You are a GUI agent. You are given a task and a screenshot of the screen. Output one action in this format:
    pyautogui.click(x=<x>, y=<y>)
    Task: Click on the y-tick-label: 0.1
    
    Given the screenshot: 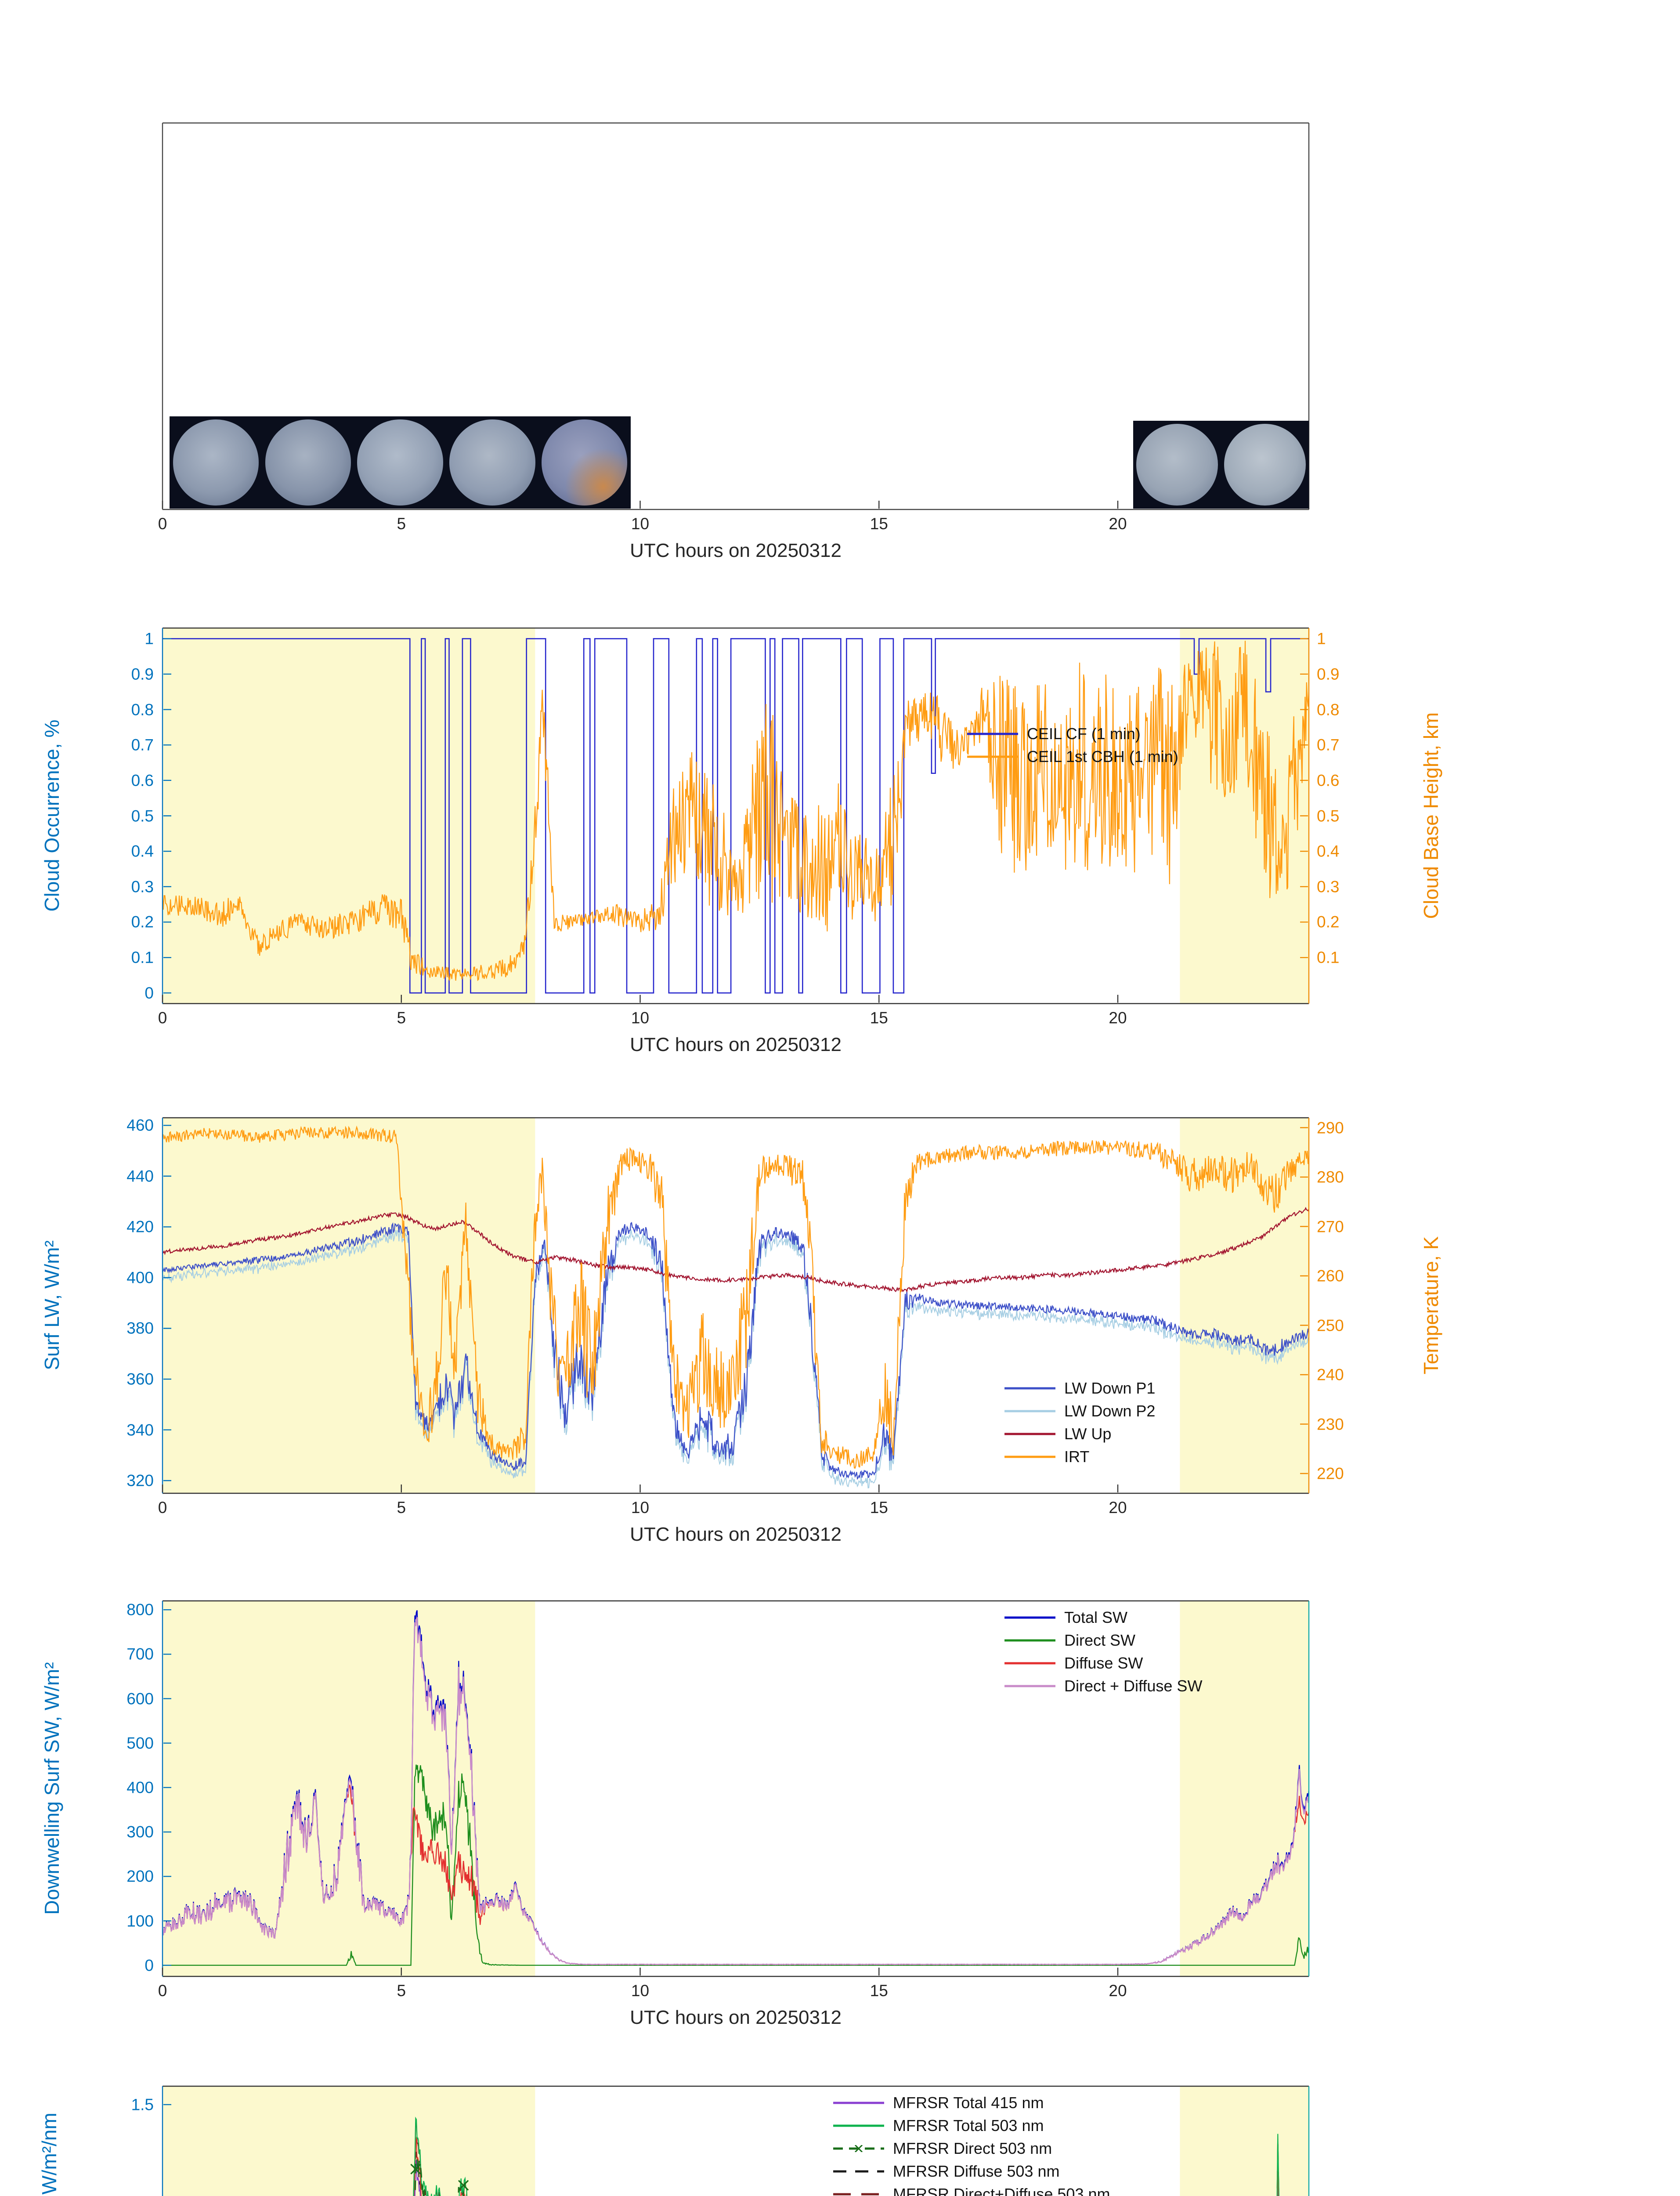 What is the action you would take?
    pyautogui.click(x=142, y=958)
    